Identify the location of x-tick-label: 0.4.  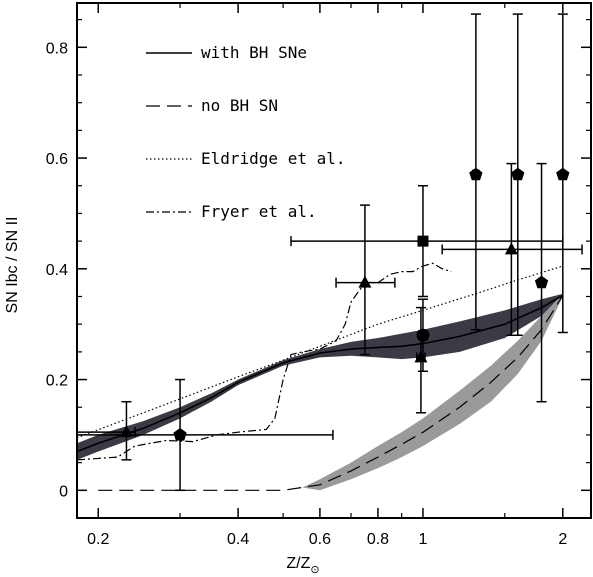
(238, 539).